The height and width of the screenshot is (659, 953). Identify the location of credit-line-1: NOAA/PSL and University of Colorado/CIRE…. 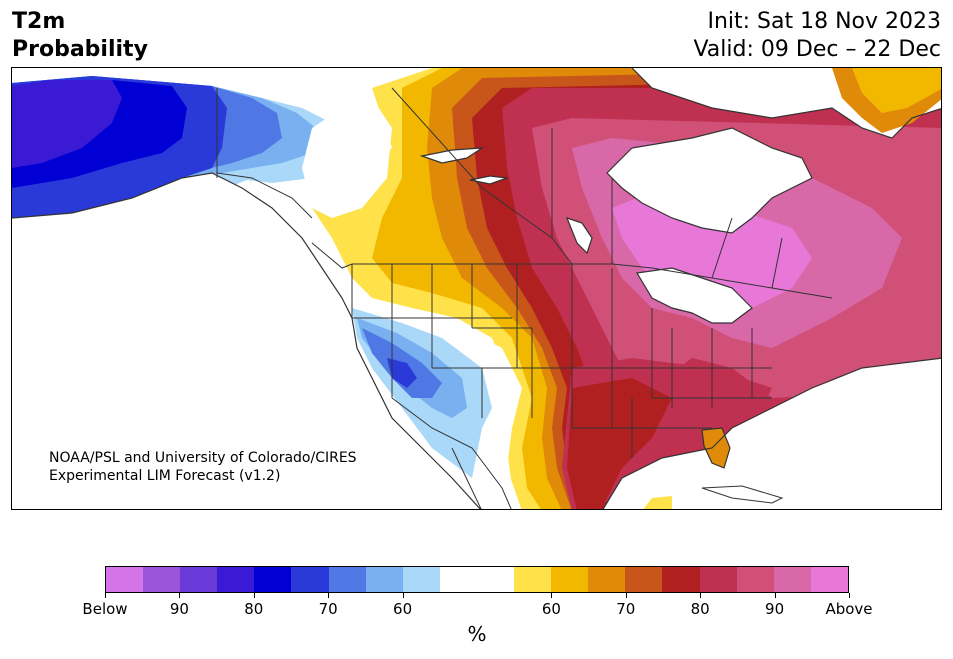
(203, 458).